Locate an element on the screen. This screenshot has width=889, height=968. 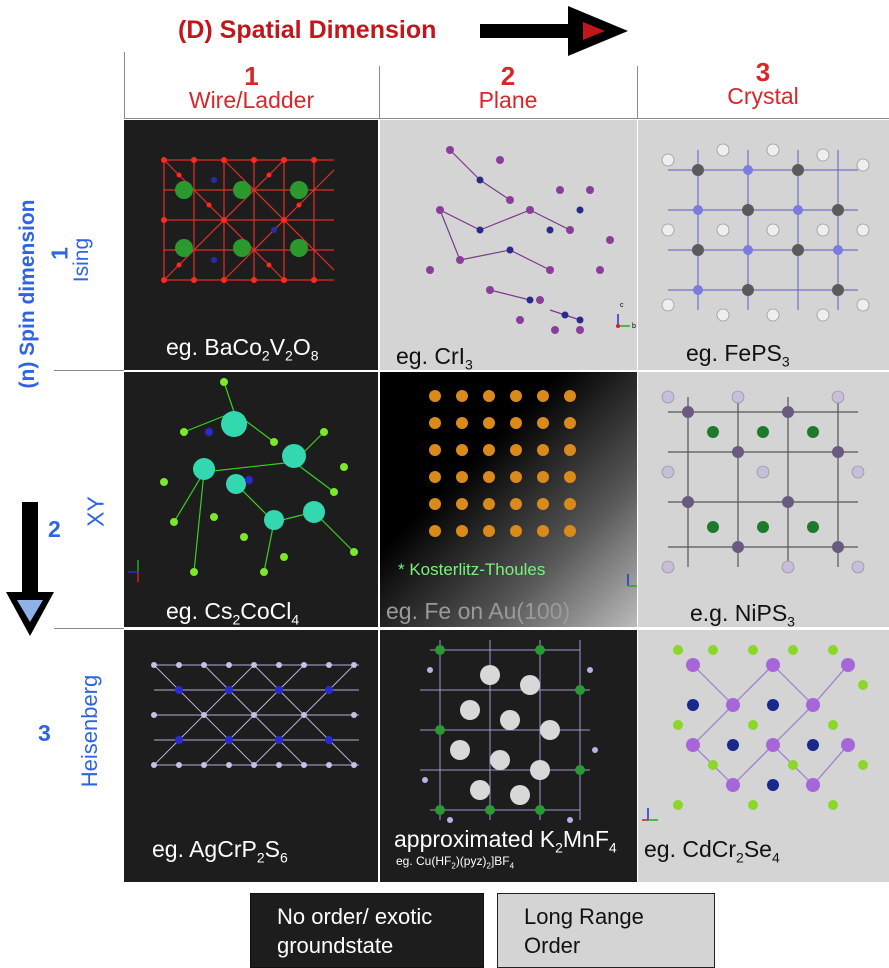
cell-caption: eg. BaCo2V2O8 is located at coordinates (242, 349).